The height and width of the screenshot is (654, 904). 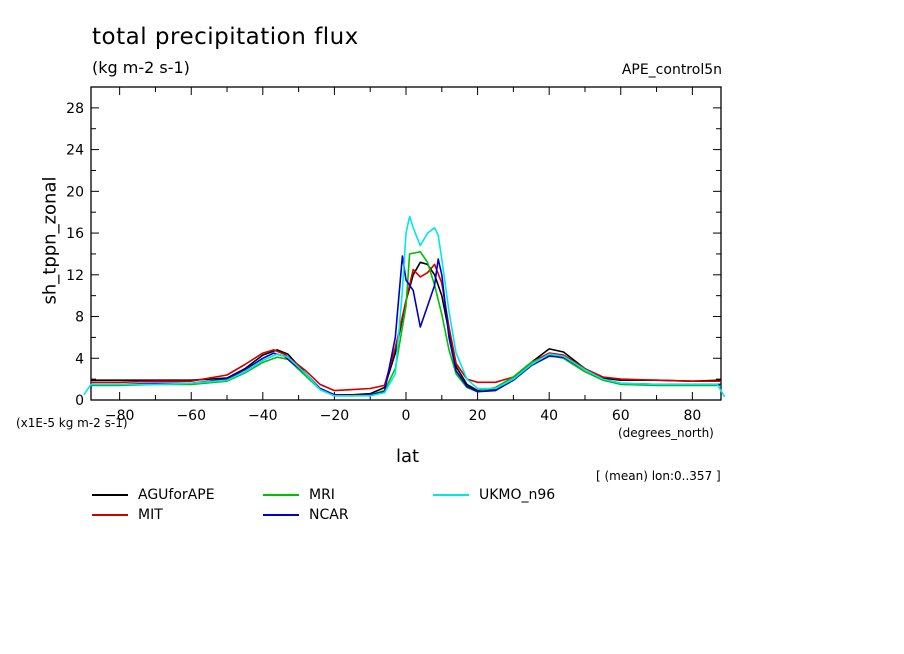 What do you see at coordinates (621, 416) in the screenshot?
I see `x-tick-label: 60` at bounding box center [621, 416].